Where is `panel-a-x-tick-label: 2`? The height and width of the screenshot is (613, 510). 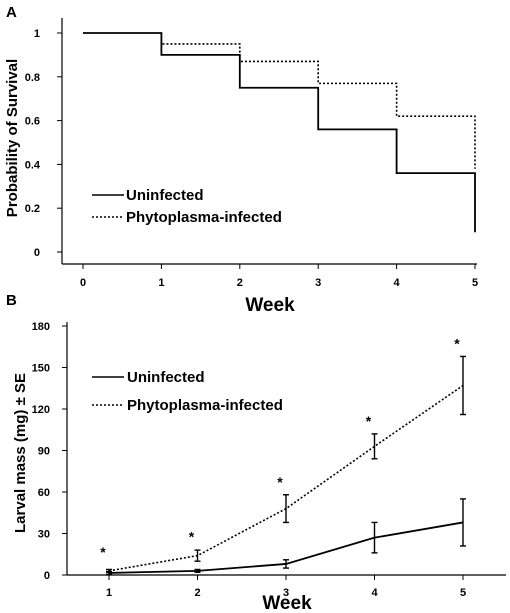
panel-a-x-tick-label: 2 is located at coordinates (240, 283).